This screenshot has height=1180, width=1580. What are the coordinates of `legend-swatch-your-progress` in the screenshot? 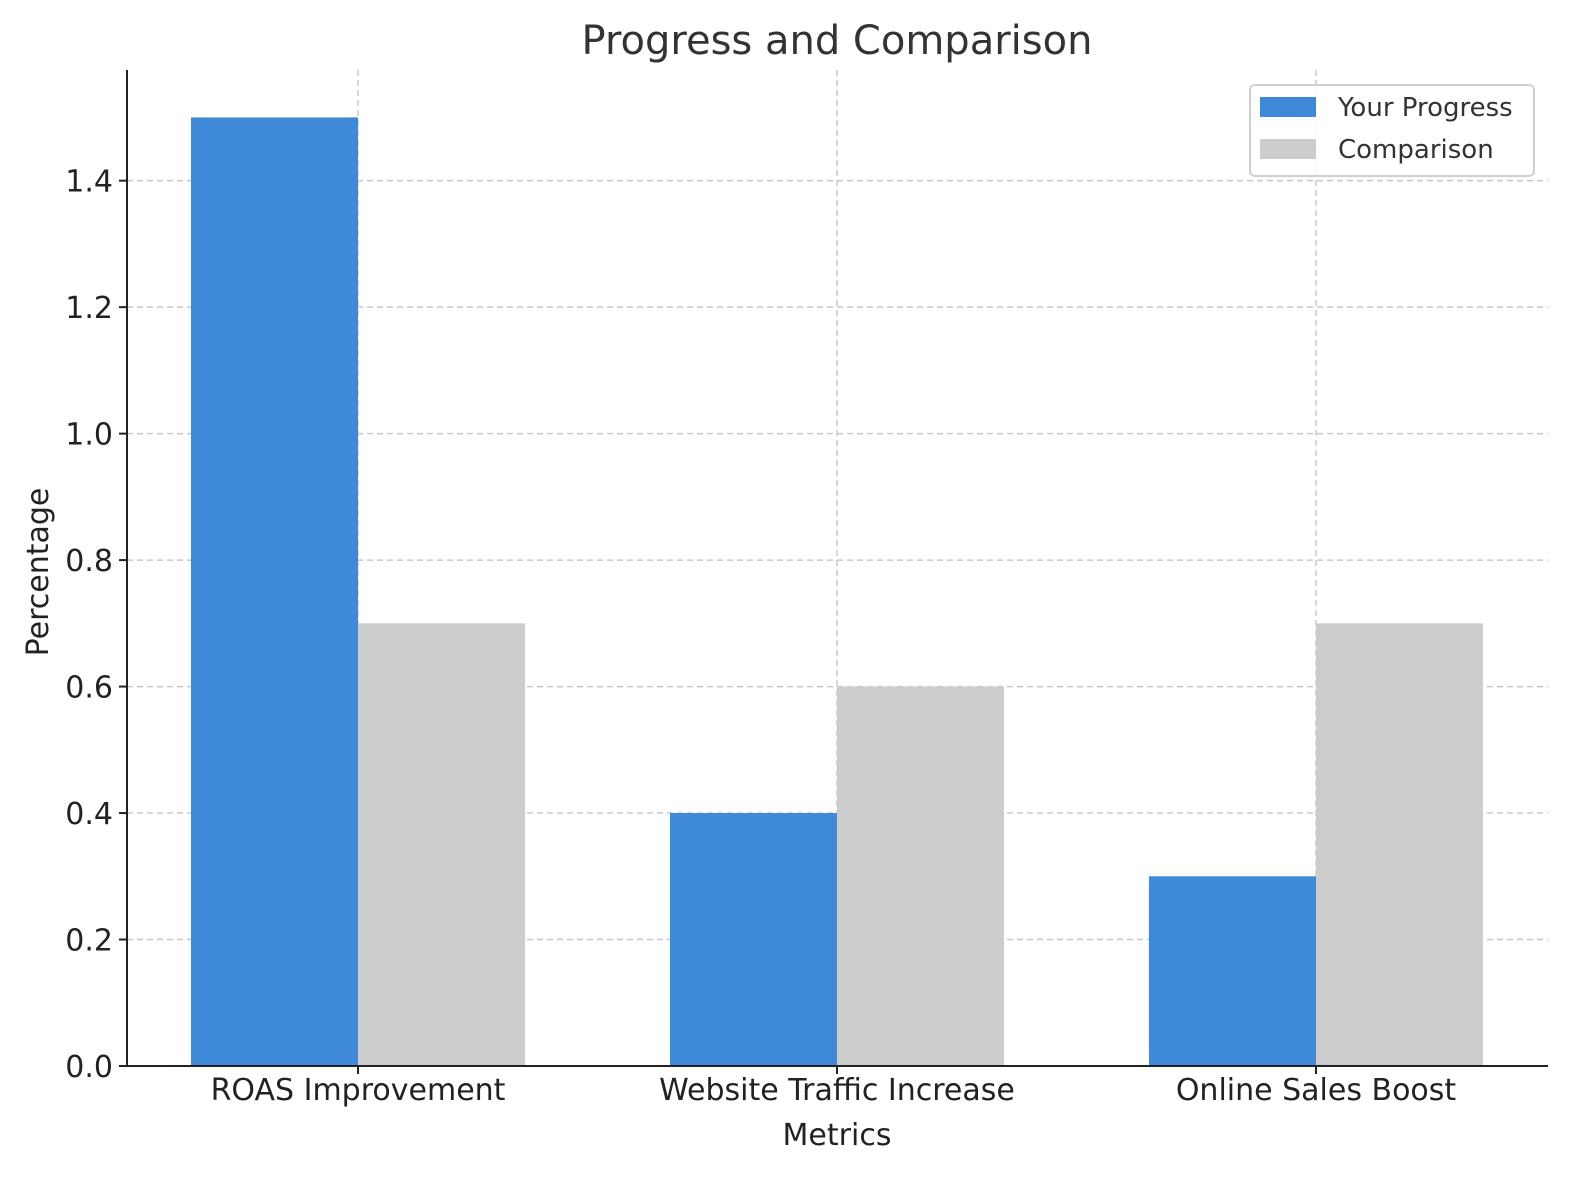 It's located at (1288, 107).